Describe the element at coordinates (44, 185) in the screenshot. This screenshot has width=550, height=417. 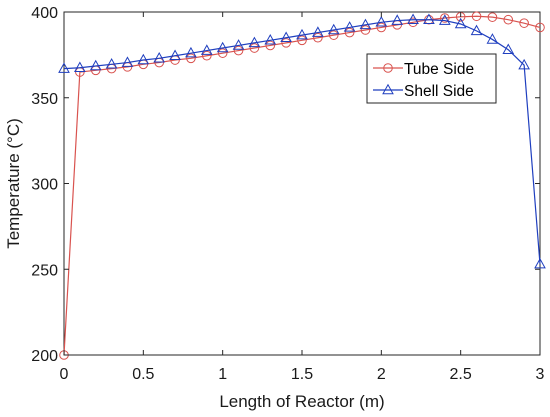
I see `y-tick-label: 300` at that location.